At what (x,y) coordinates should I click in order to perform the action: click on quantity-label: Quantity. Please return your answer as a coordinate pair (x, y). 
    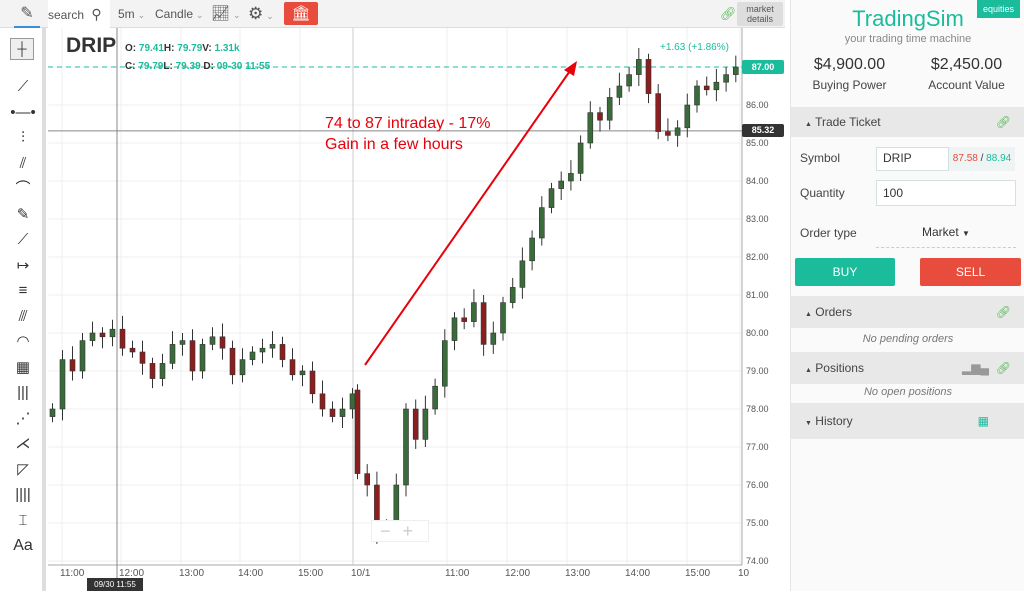
    Looking at the image, I should click on (822, 193).